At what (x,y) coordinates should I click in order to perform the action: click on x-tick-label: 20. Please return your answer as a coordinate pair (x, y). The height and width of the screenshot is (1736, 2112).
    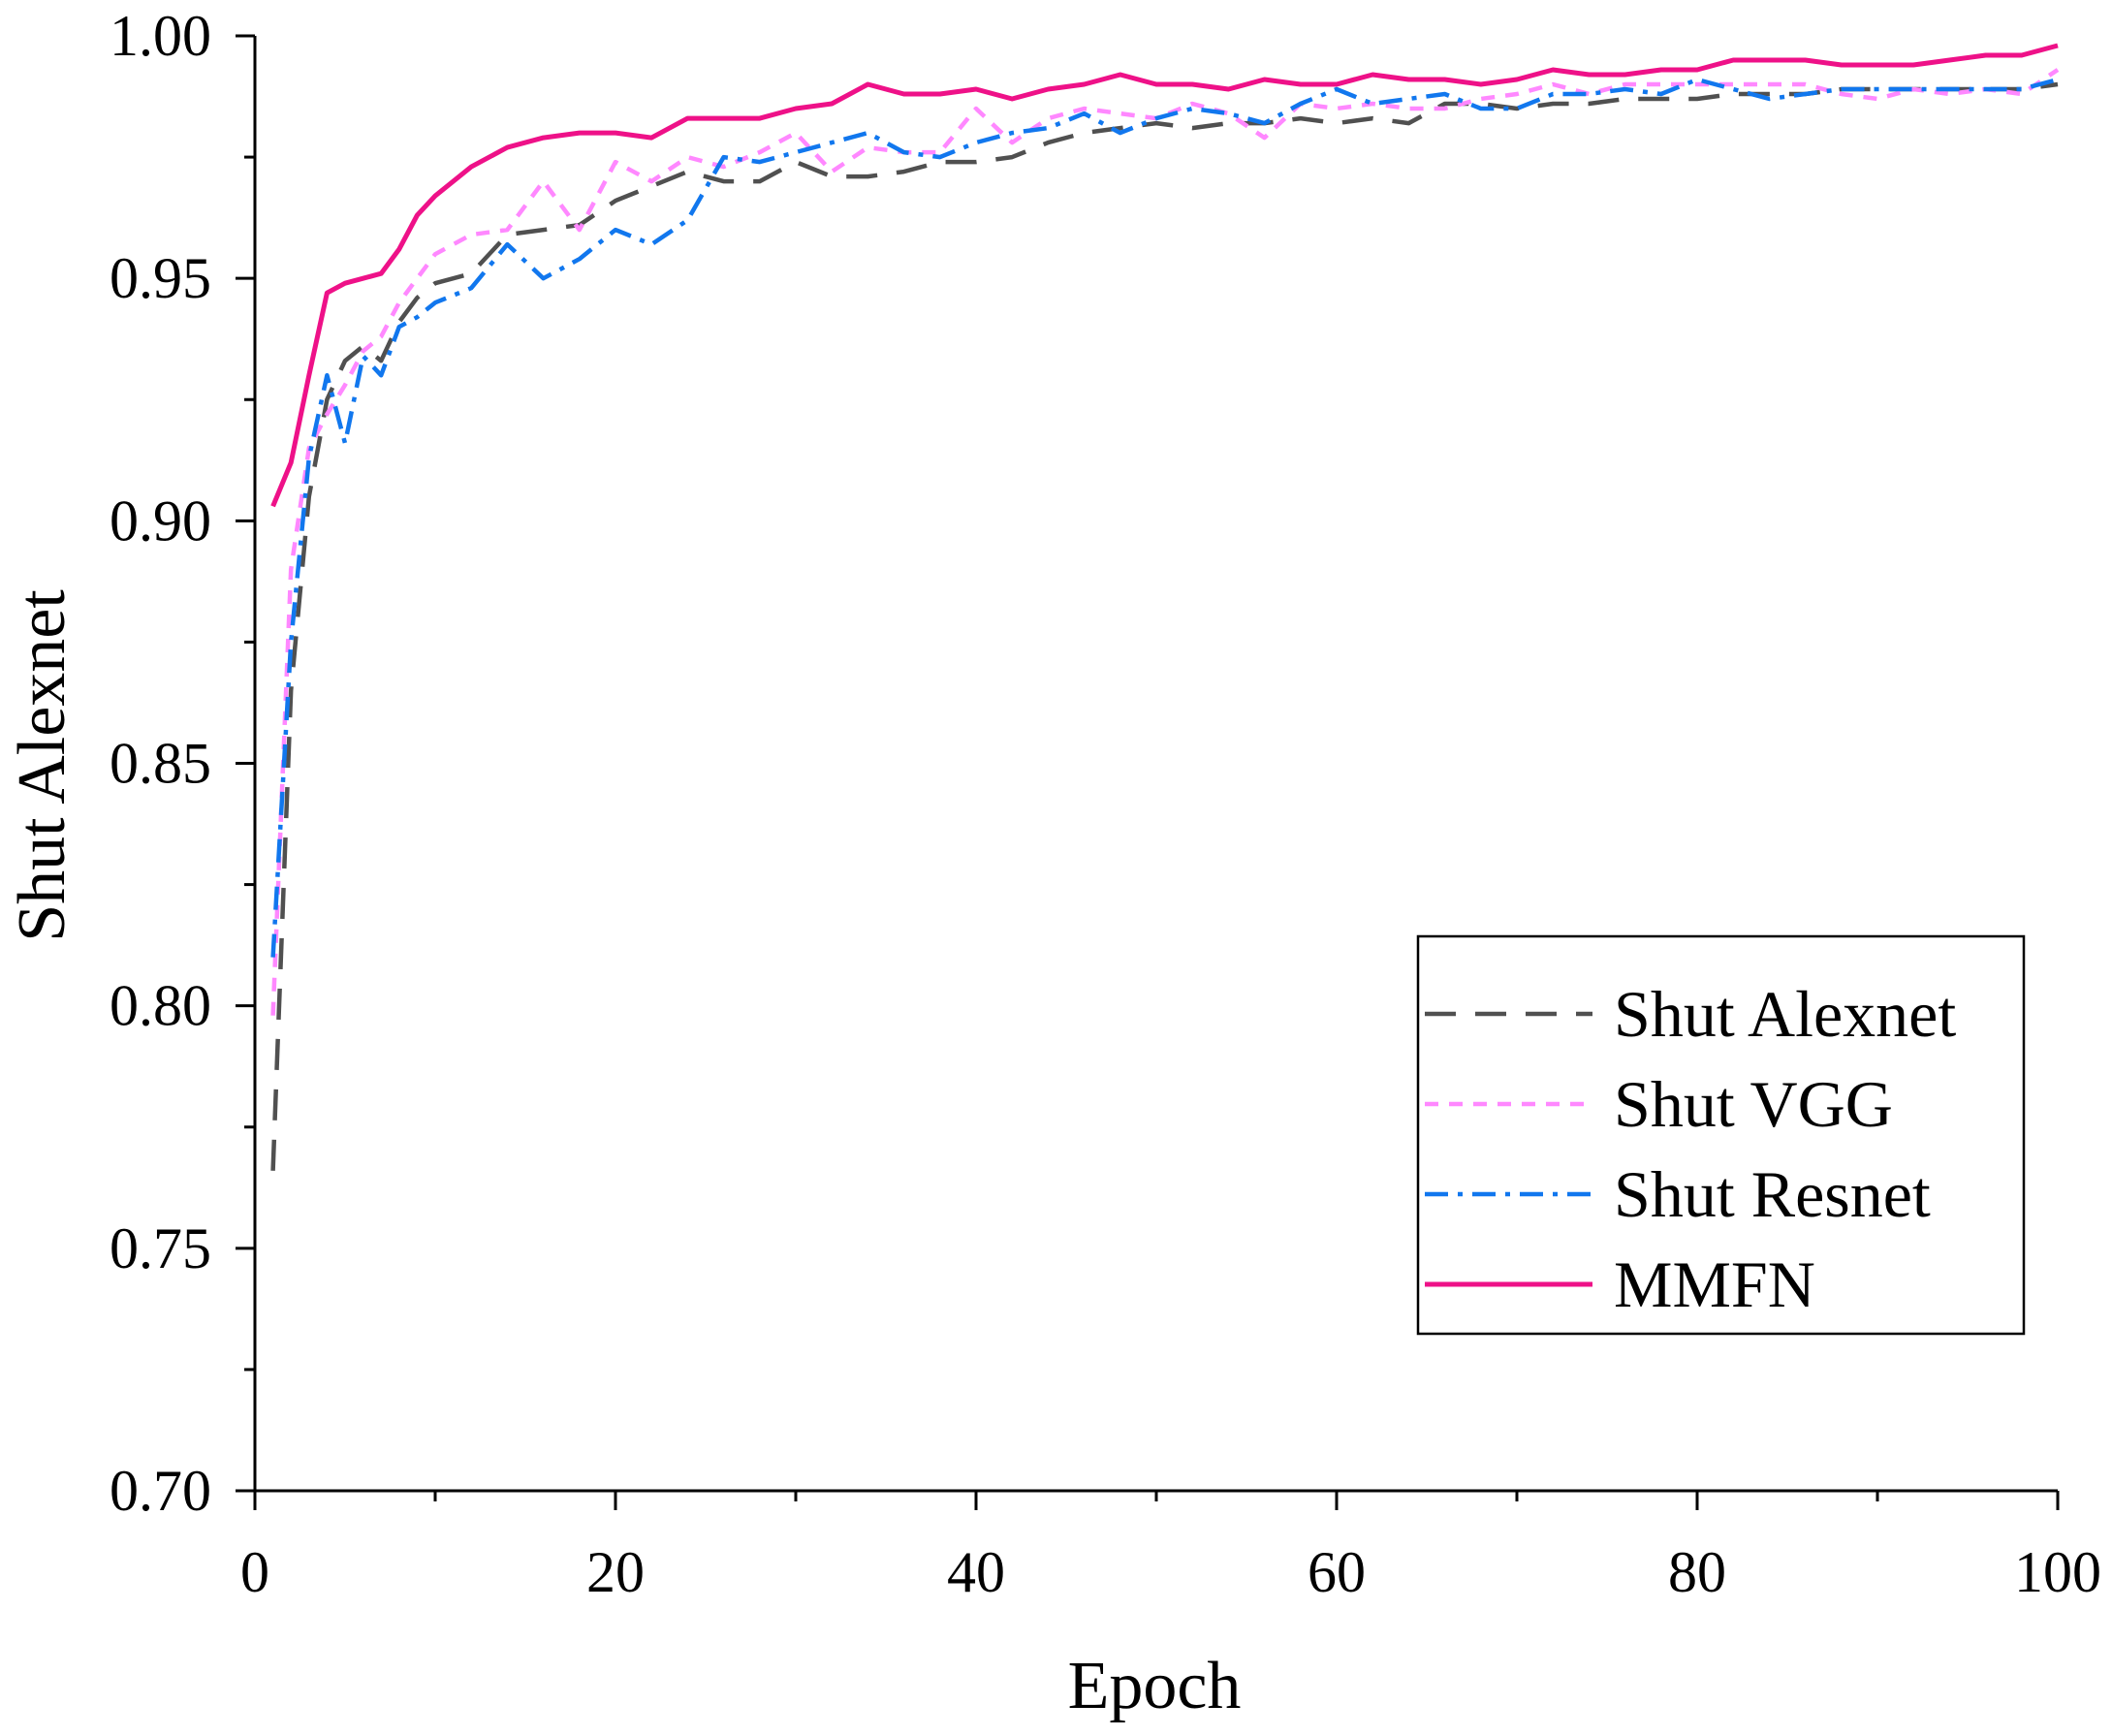
    Looking at the image, I should click on (615, 1572).